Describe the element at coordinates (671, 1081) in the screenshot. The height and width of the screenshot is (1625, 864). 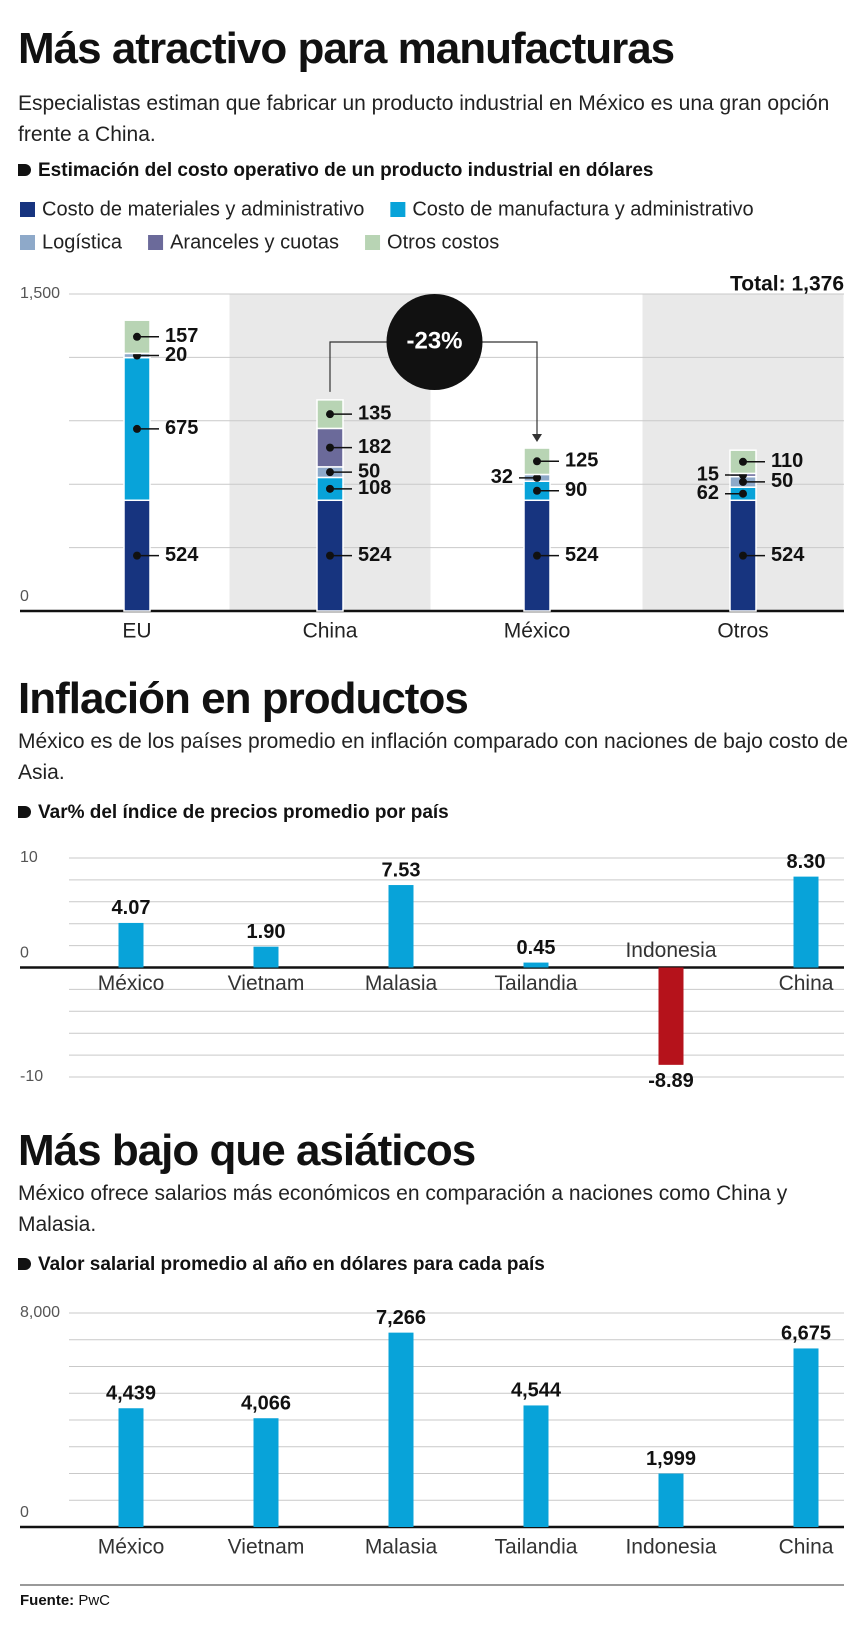
I see `value-label: -8.89` at that location.